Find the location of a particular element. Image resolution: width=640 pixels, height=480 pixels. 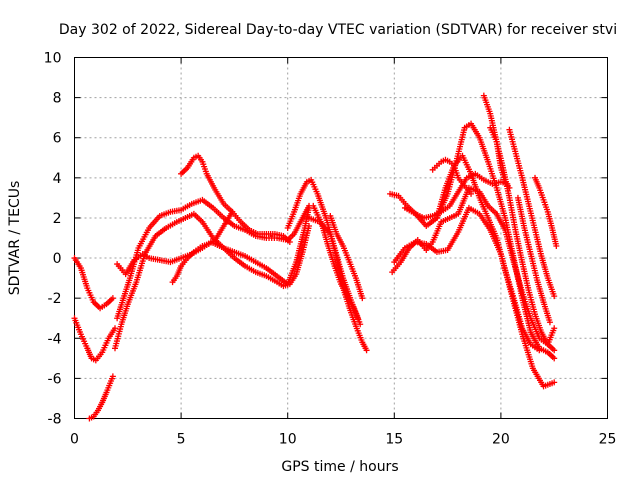

series-track-w is located at coordinates (456, 195).